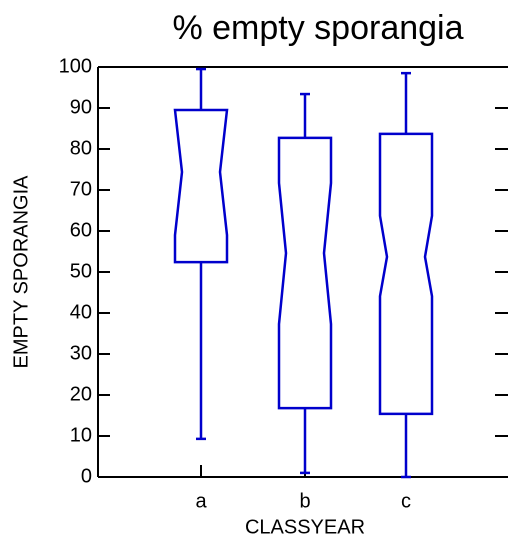 This screenshot has width=508, height=542. What do you see at coordinates (21, 272) in the screenshot?
I see `y-axis-label: EMPTY SPORANGIA` at bounding box center [21, 272].